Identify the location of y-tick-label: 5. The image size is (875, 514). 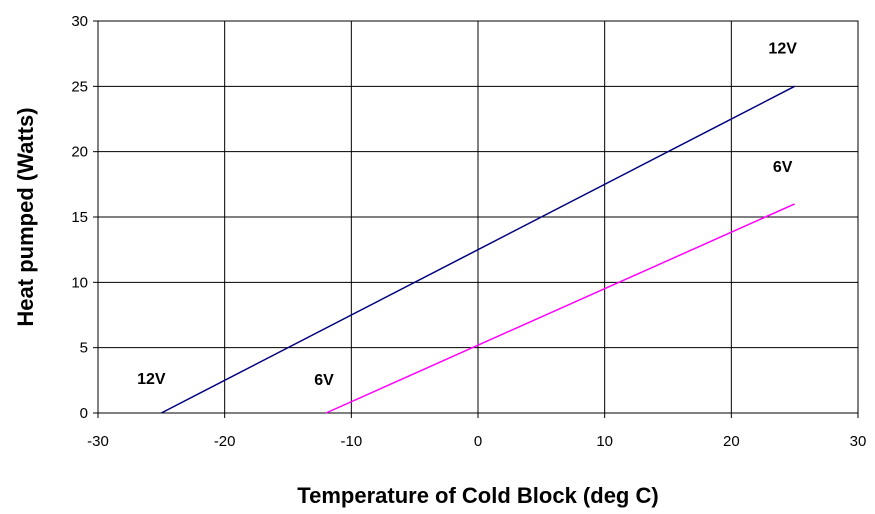
(84, 348).